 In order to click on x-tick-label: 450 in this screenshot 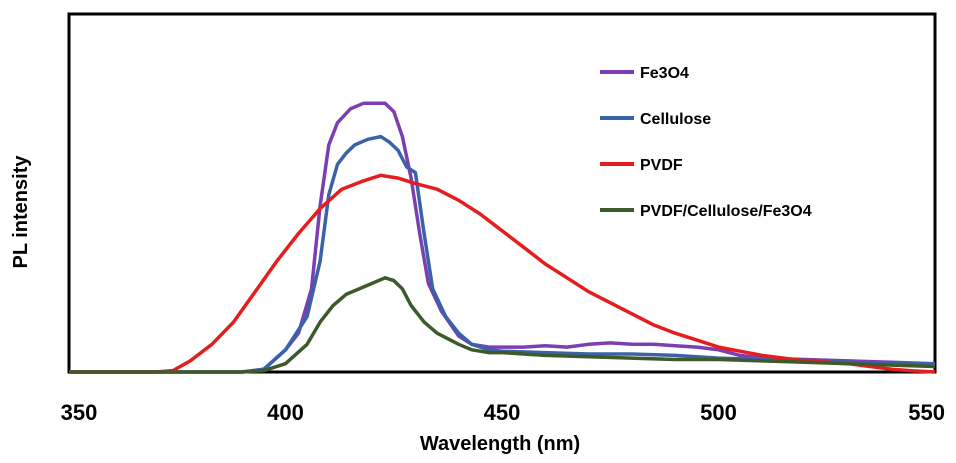, I will do `click(502, 412)`.